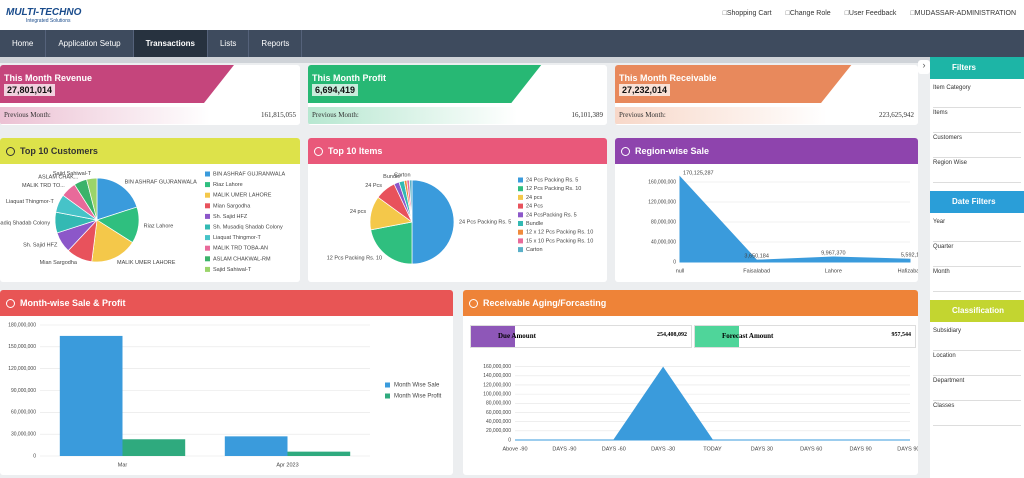 The height and width of the screenshot is (478, 1024). I want to click on nav-item: Application Setup, so click(90, 43).